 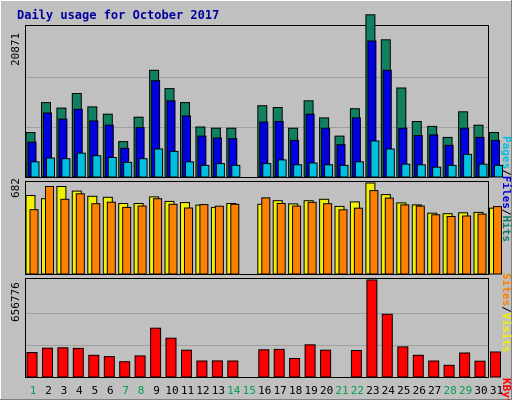 I want to click on day-label-8: 8, so click(x=141, y=390).